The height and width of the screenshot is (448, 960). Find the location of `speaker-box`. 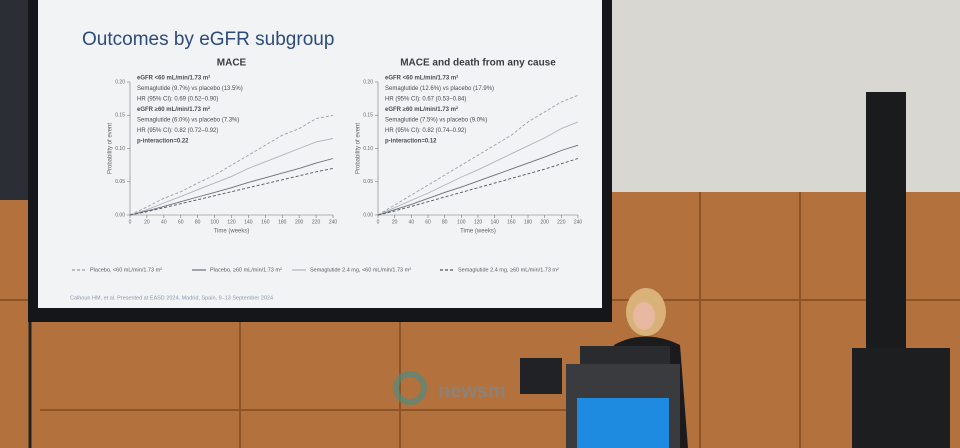

speaker-box is located at coordinates (901, 398).